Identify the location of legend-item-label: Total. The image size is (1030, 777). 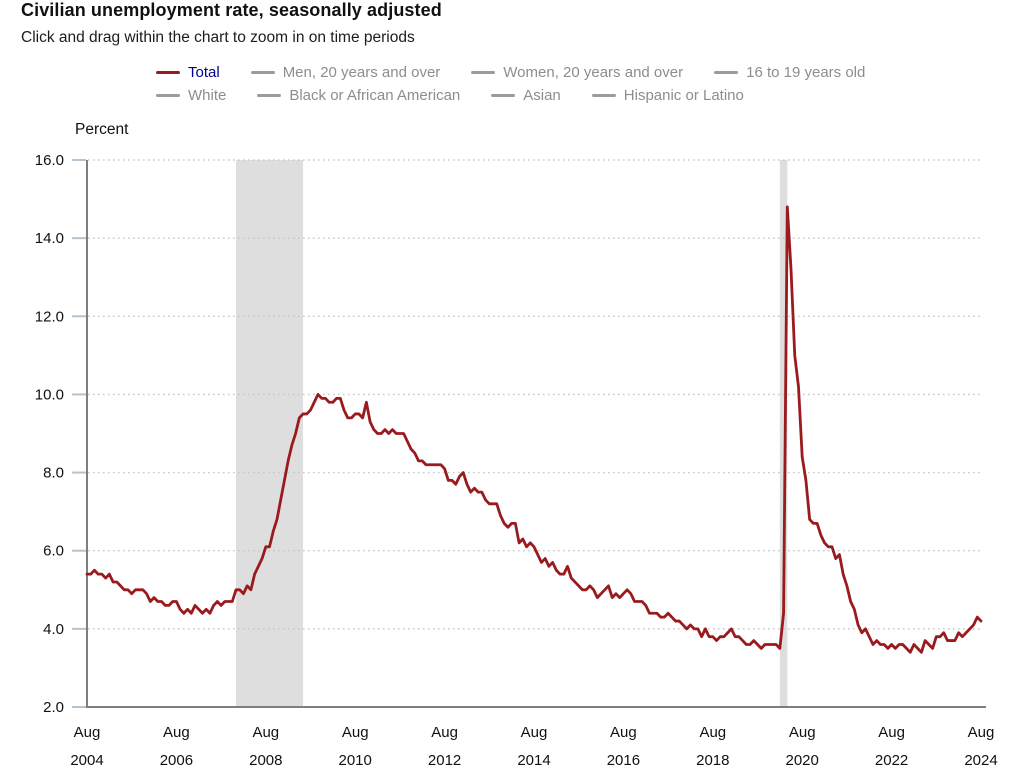
(204, 72).